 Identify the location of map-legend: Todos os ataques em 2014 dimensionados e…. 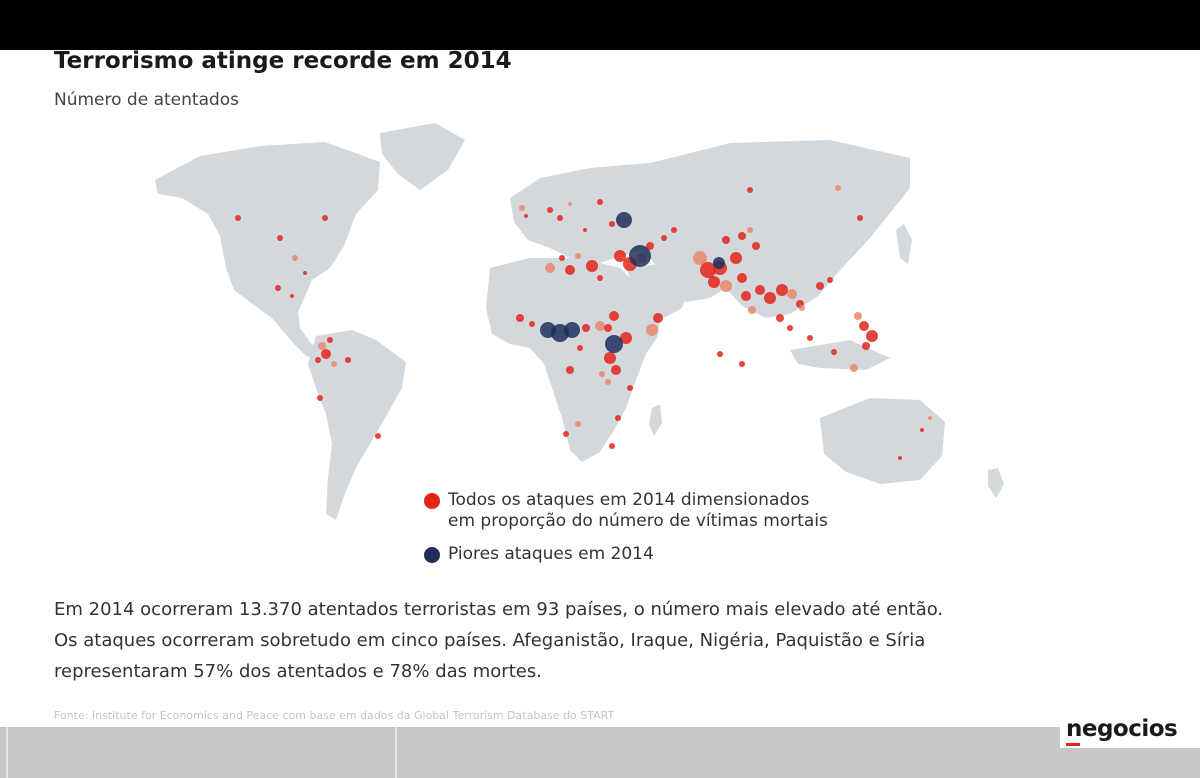
(626, 533).